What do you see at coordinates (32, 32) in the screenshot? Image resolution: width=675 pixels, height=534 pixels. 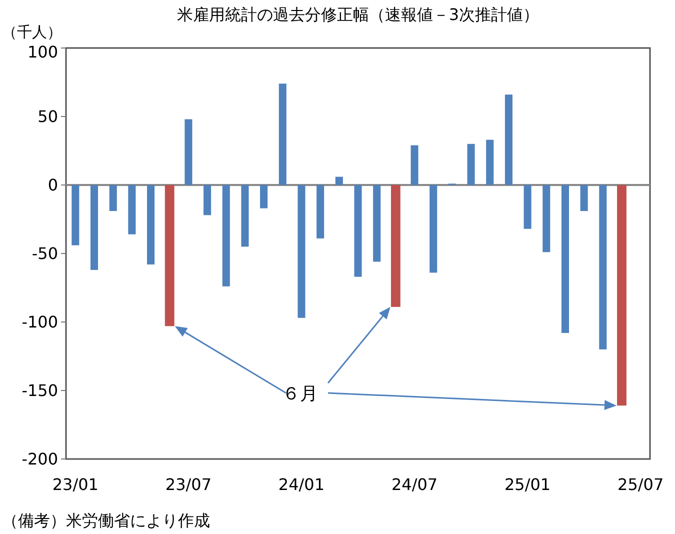 I see `y-axis-title: （千人）` at bounding box center [32, 32].